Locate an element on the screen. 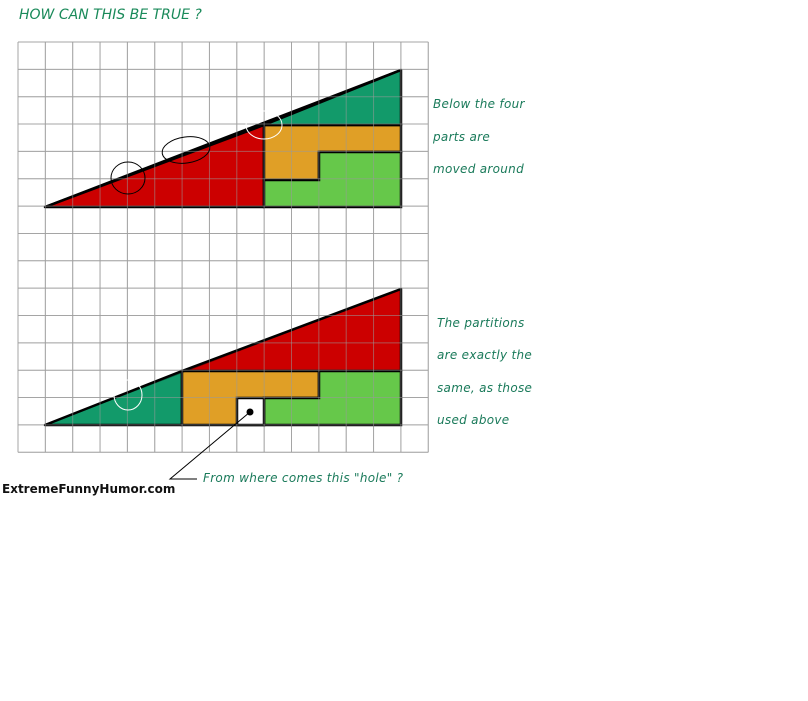 The height and width of the screenshot is (701, 808). bottom-hypotenuse-hint is located at coordinates (223, 357).